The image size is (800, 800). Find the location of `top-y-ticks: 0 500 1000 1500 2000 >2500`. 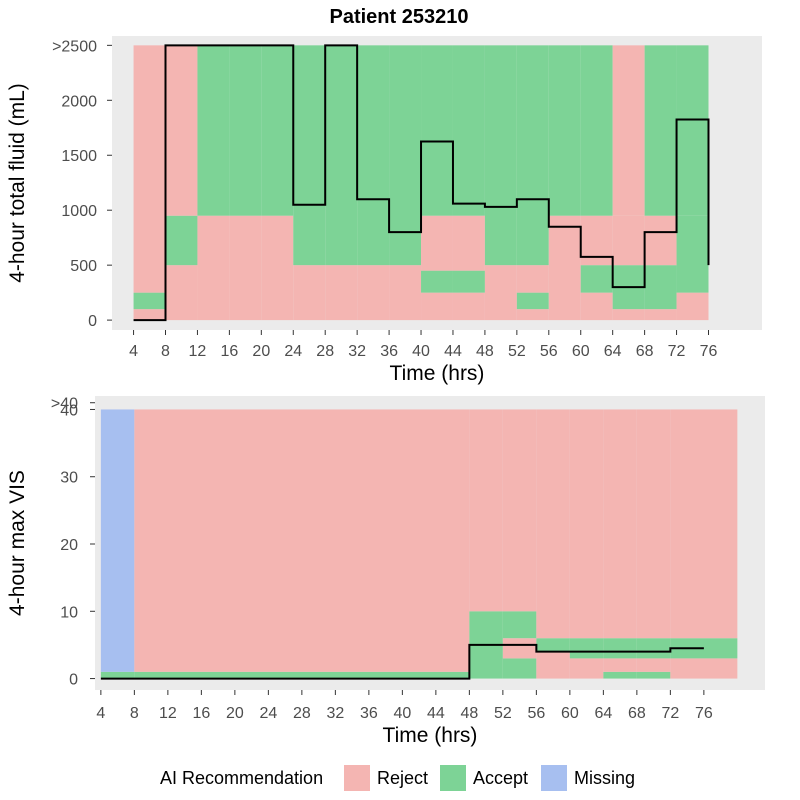

top-y-ticks: 0 500 1000 1500 2000 >2500 is located at coordinates (82, 184).